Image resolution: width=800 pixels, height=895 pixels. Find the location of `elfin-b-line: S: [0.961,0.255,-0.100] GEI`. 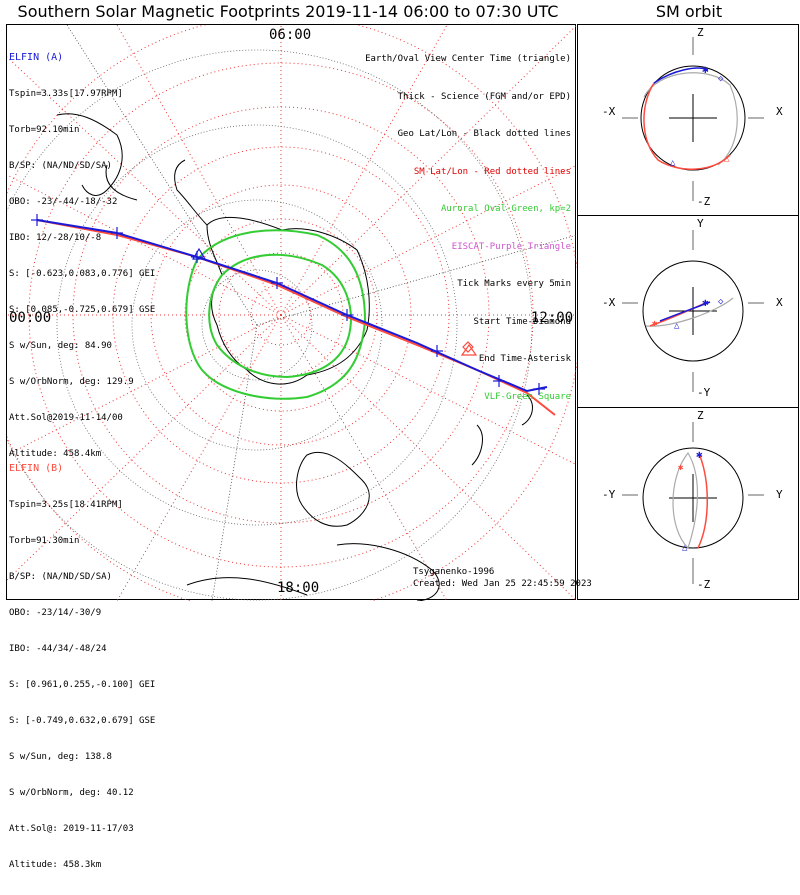

elfin-b-line: S: [0.961,0.255,-0.100] GEI is located at coordinates (82, 685).